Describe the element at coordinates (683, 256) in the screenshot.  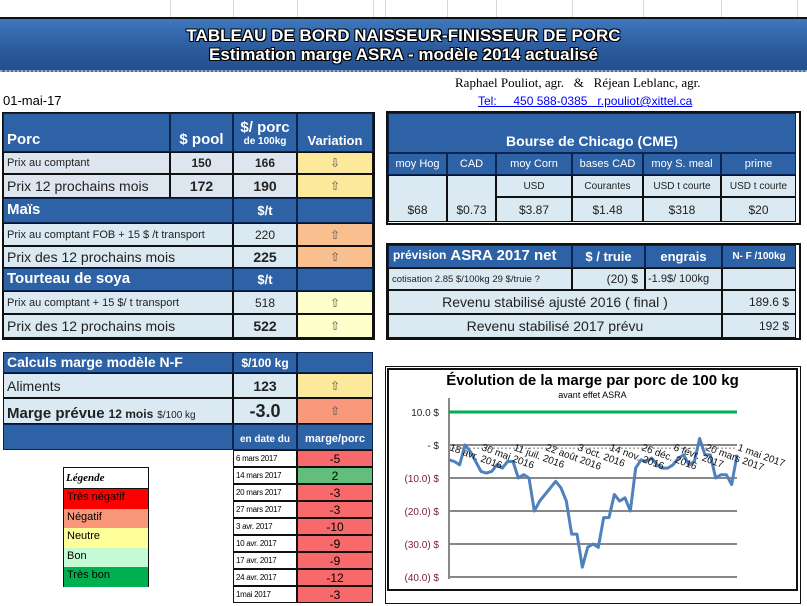
I see `engrais-header: engrais` at that location.